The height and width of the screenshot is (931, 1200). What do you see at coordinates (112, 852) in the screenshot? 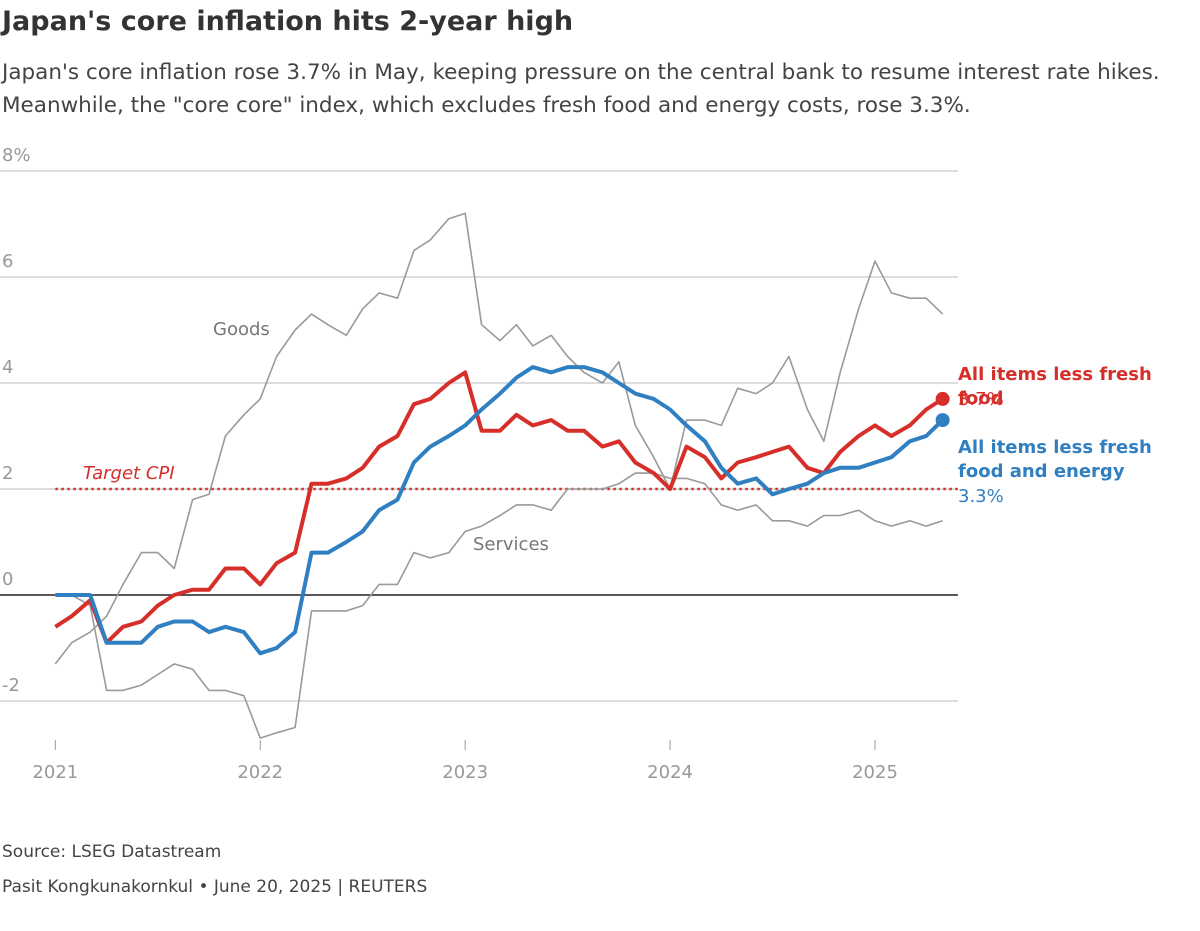
I see `source-note: Source: LSEG Datastream` at bounding box center [112, 852].